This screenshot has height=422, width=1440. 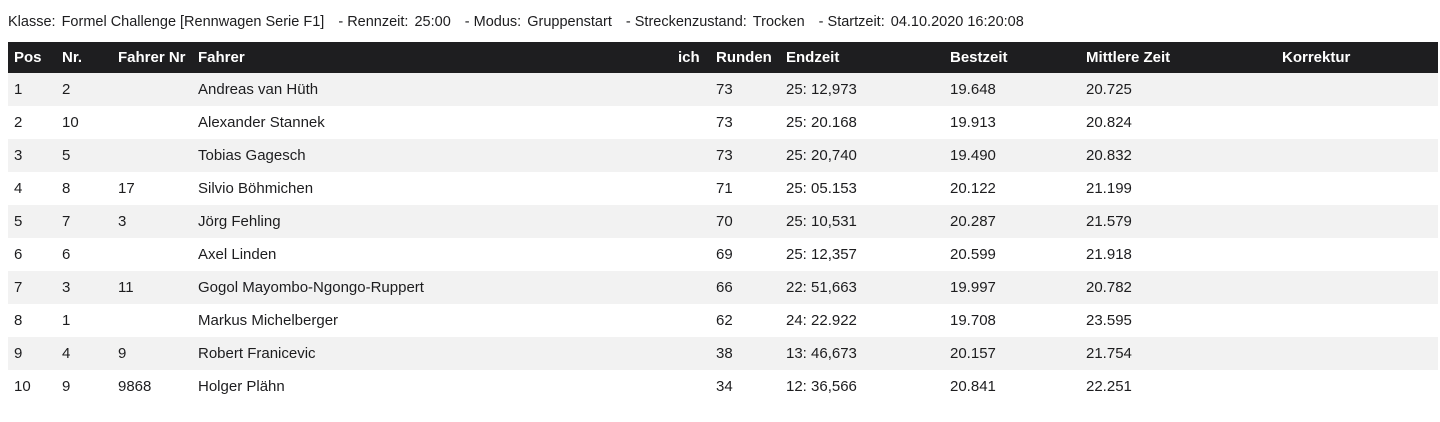 What do you see at coordinates (311, 287) in the screenshot?
I see `table-cell: Gogol Mayombo-Ngongo-Ruppert` at bounding box center [311, 287].